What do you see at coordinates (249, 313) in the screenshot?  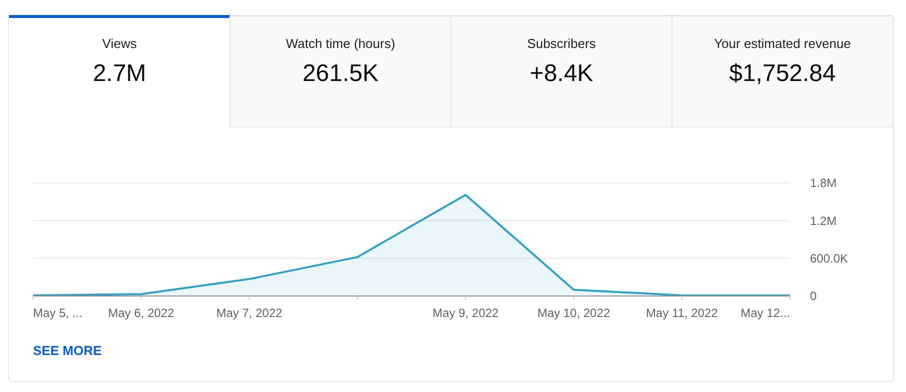 I see `x-tick-label: May 7, 2022` at bounding box center [249, 313].